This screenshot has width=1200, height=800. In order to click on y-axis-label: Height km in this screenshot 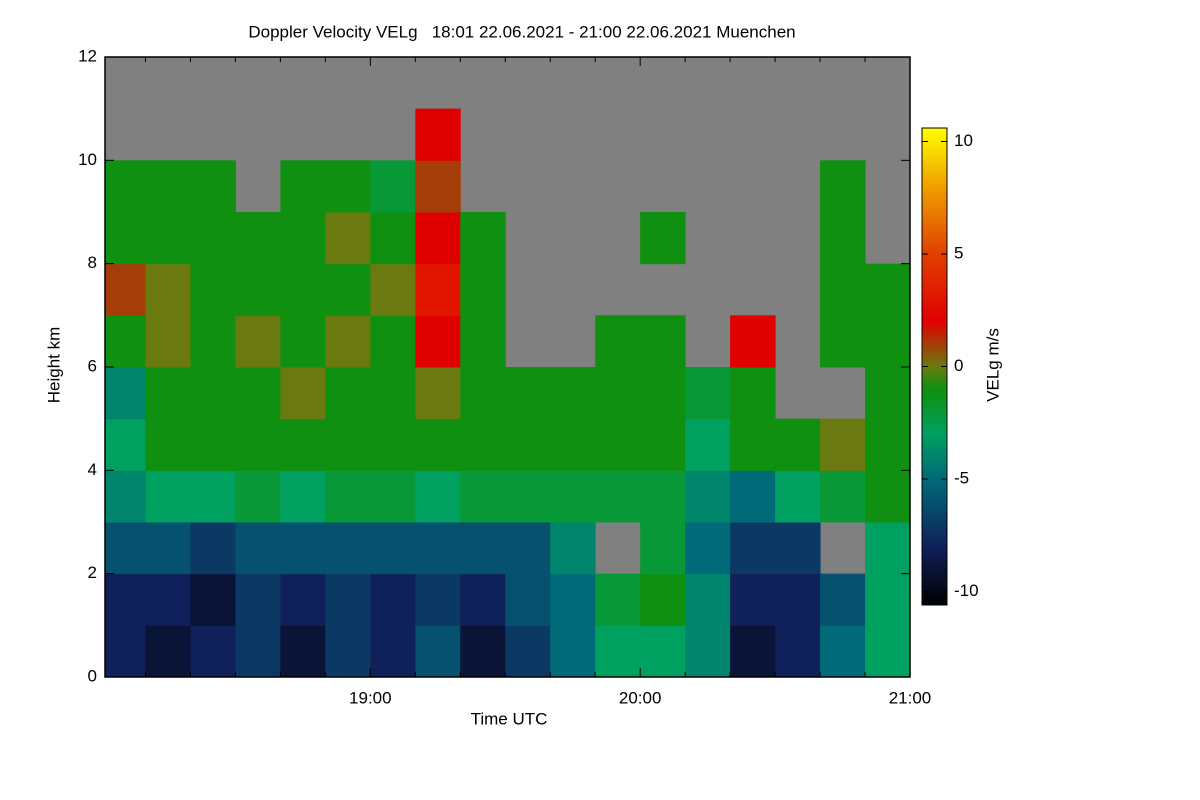, I will do `click(53, 365)`.